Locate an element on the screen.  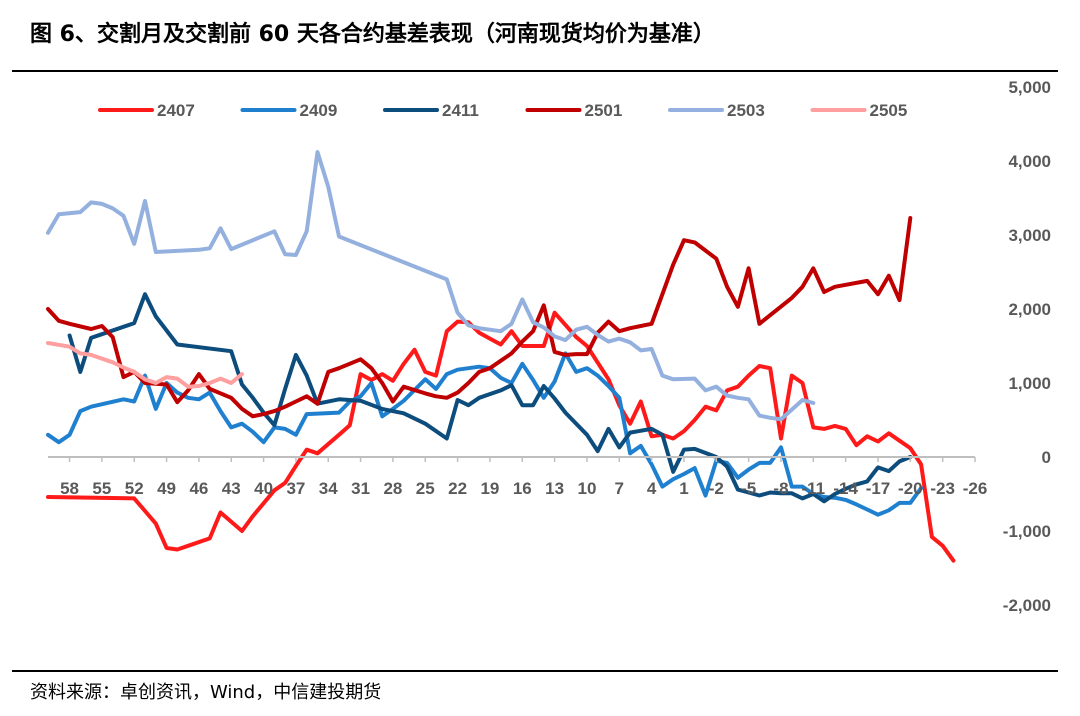
x-tick-label: -5 is located at coordinates (748, 488).